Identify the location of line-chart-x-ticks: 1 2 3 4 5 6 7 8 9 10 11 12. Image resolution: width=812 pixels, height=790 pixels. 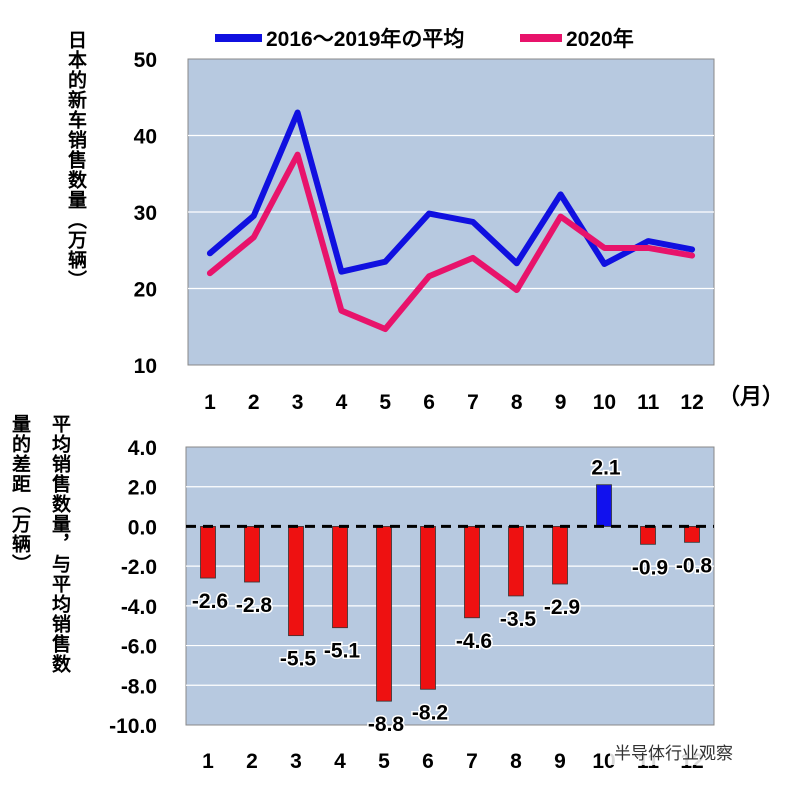
(454, 402).